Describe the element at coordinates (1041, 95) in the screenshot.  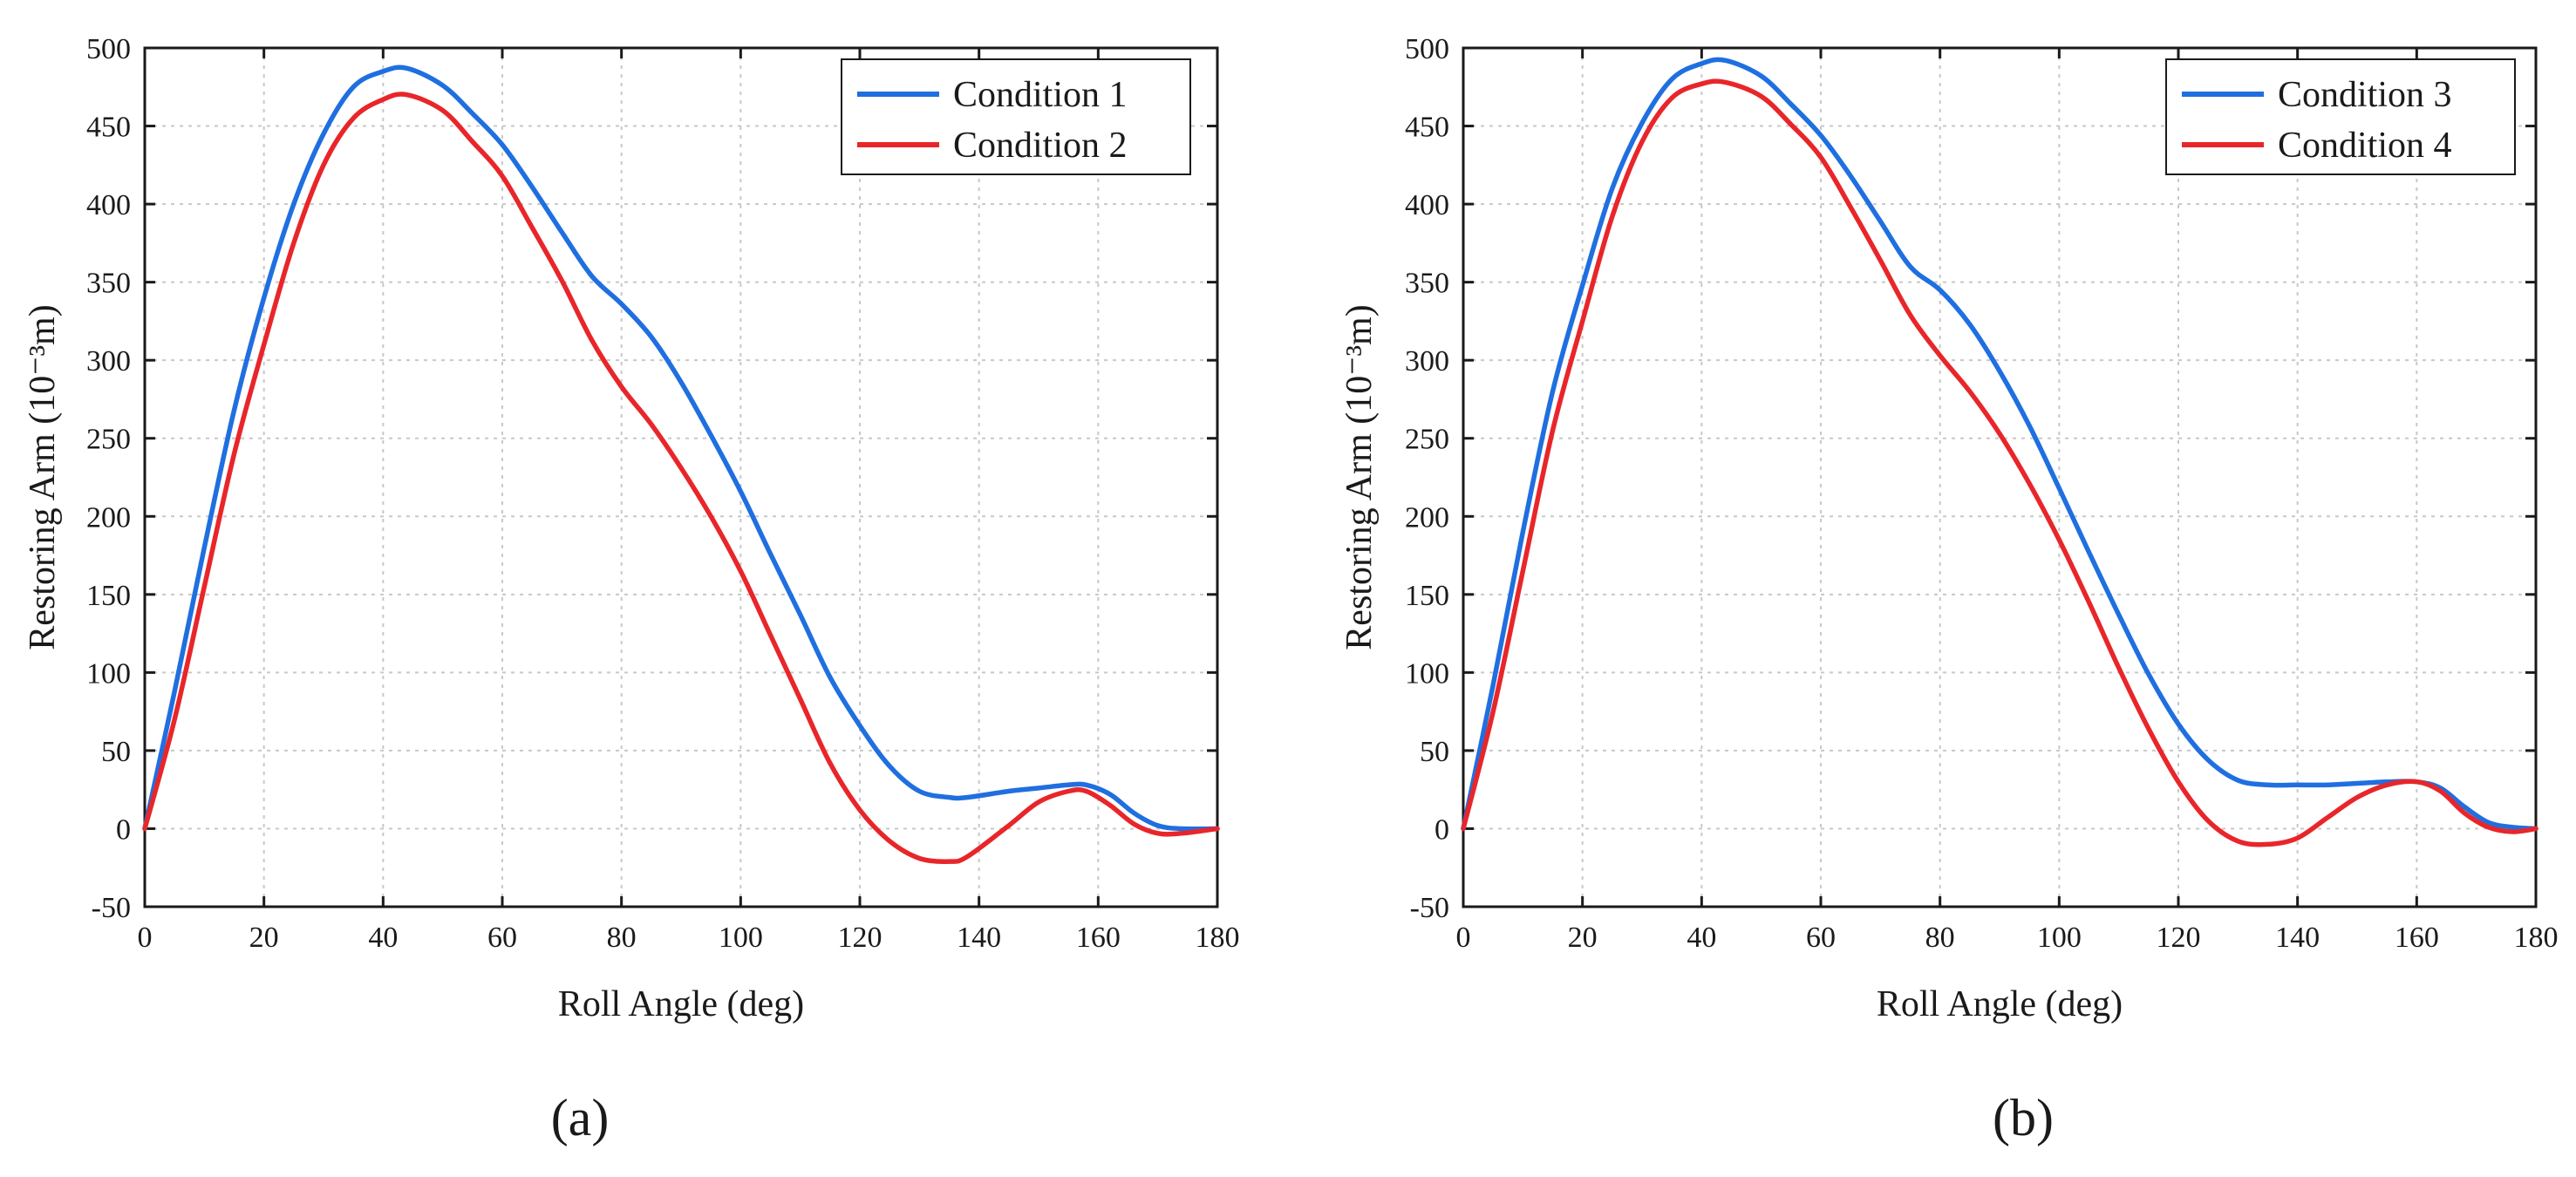
I see `legend-label-1: Condition 1` at that location.